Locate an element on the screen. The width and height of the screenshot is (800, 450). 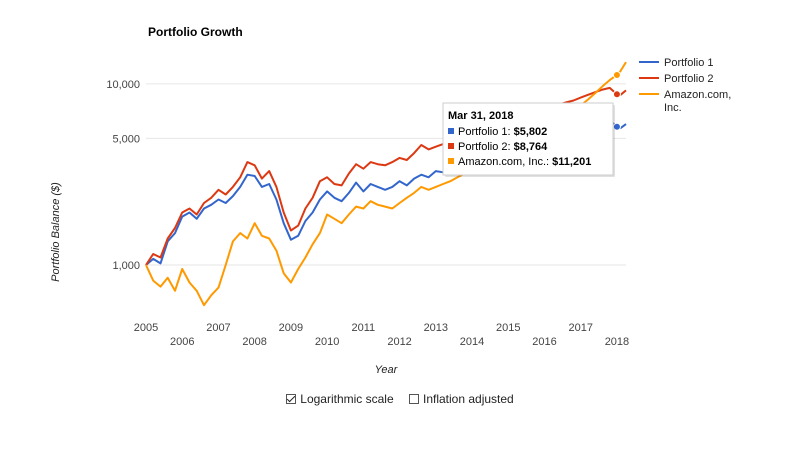
inflation-adjusted-option: Inflation adjusted is located at coordinates (461, 399).